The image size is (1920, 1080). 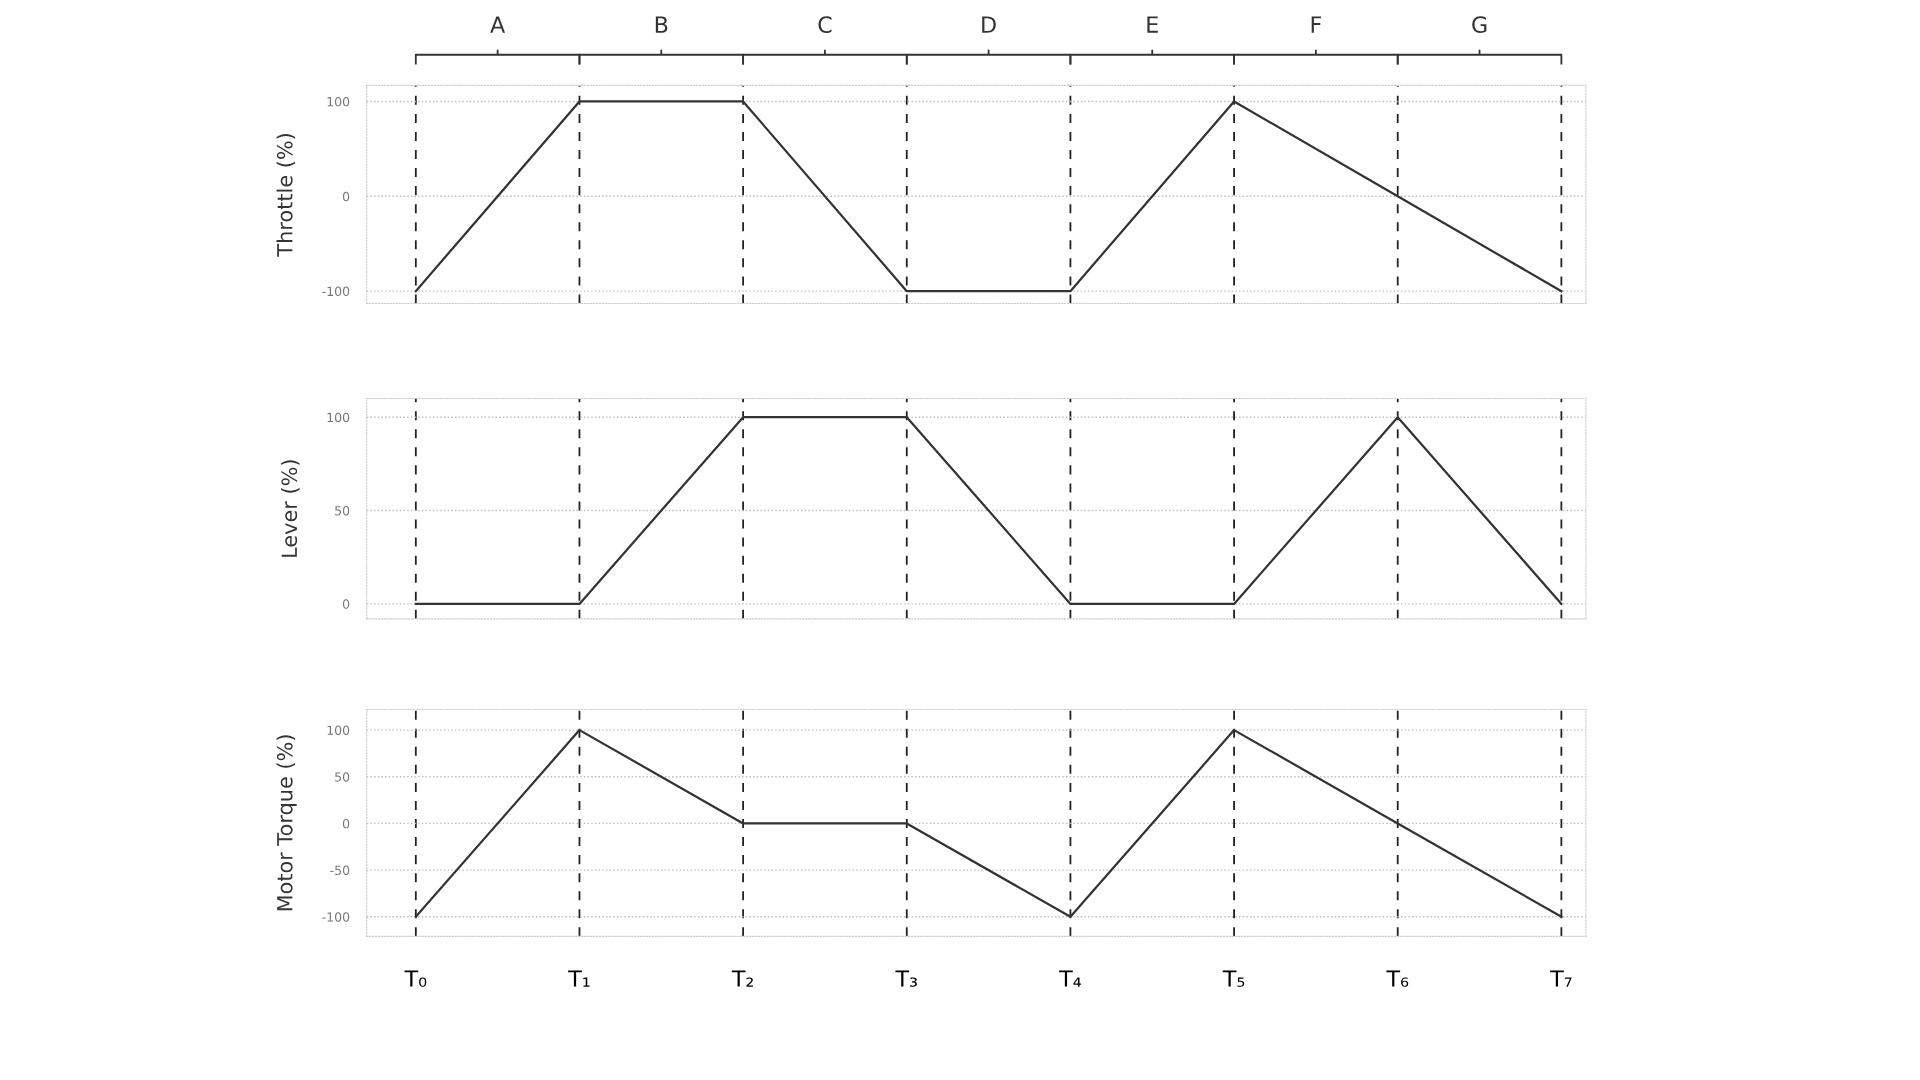 I want to click on text: C, so click(x=825, y=25).